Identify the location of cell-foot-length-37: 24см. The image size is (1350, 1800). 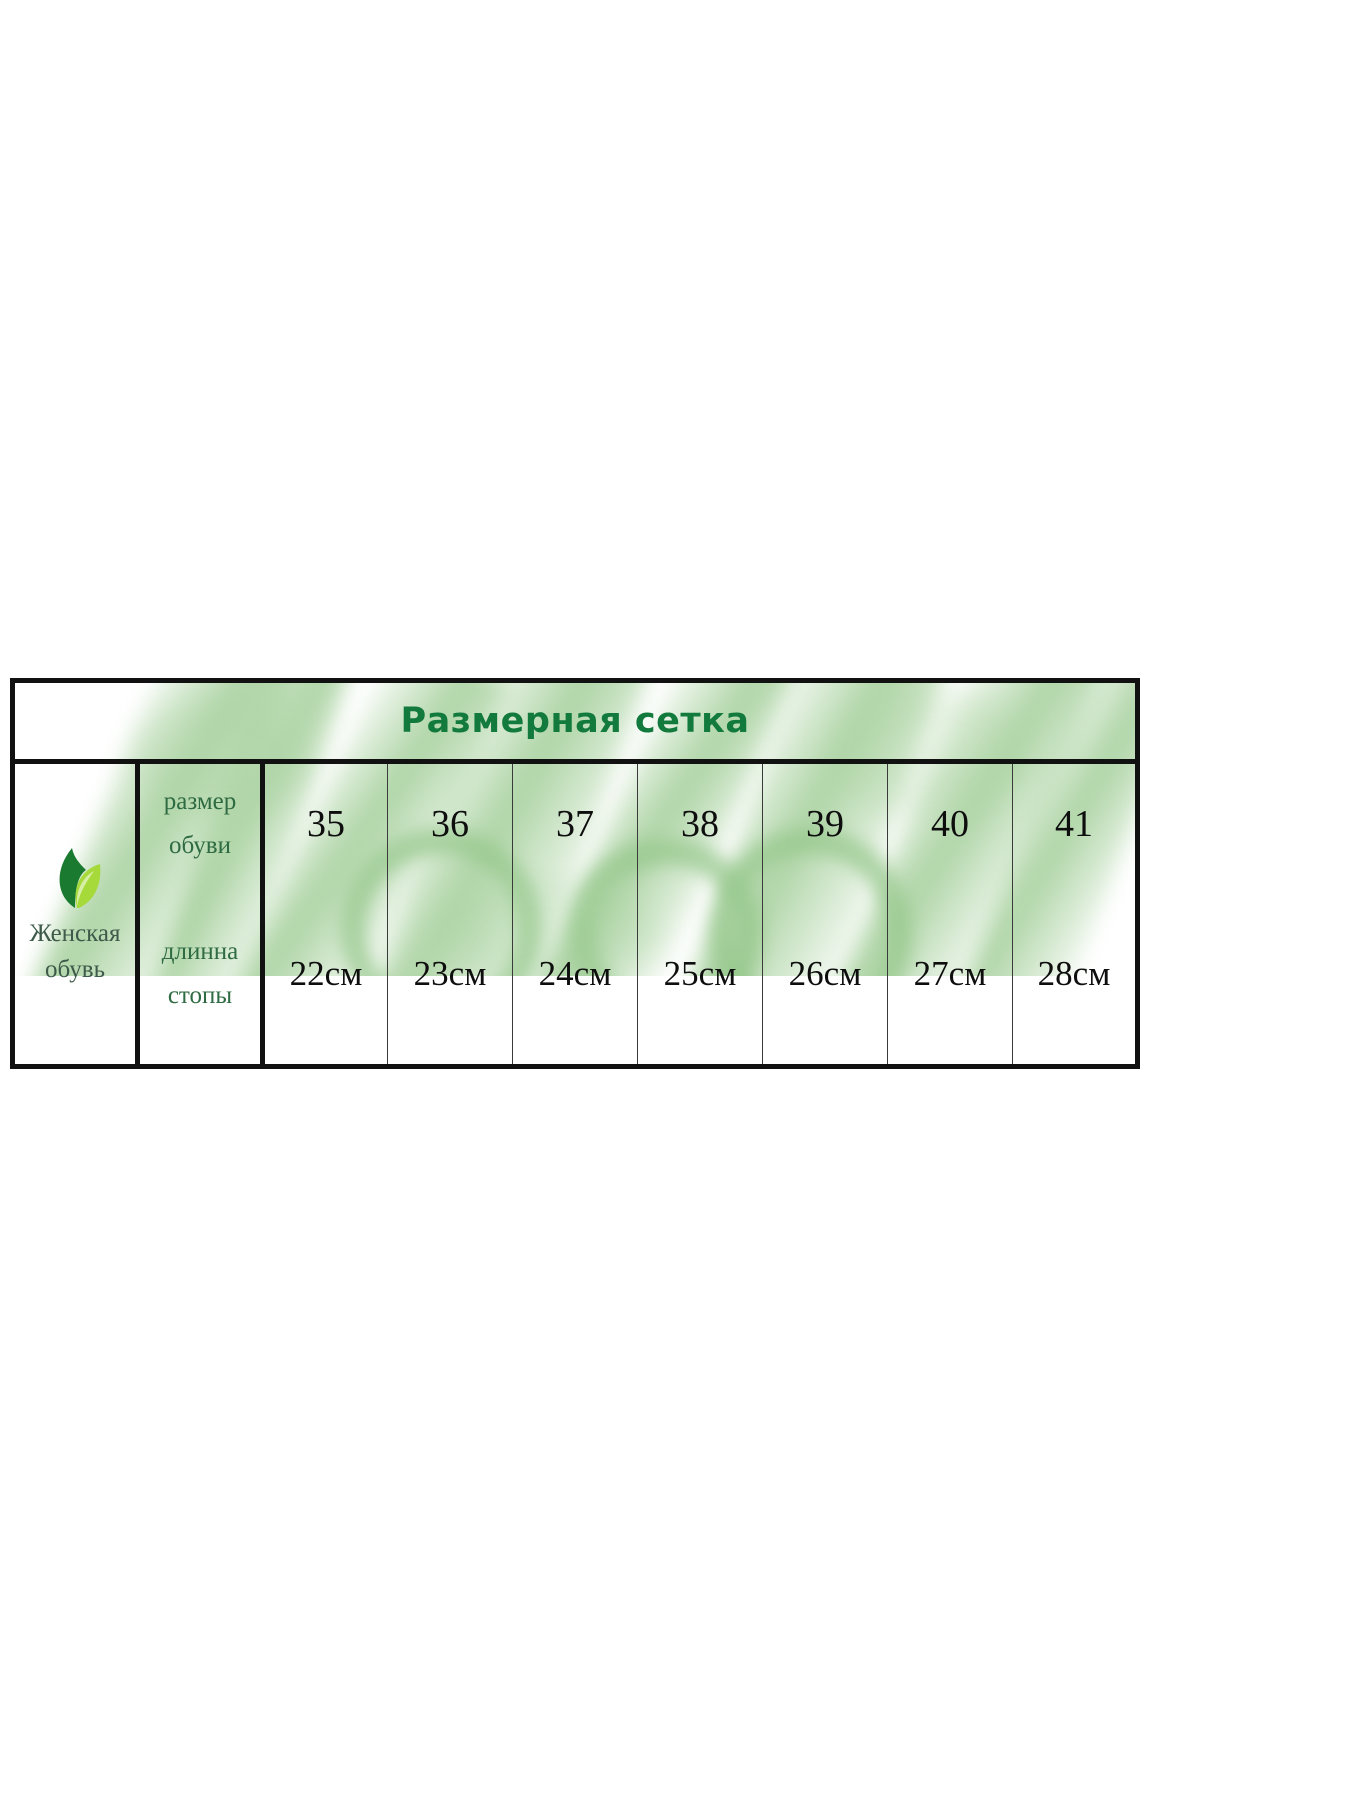
(575, 976).